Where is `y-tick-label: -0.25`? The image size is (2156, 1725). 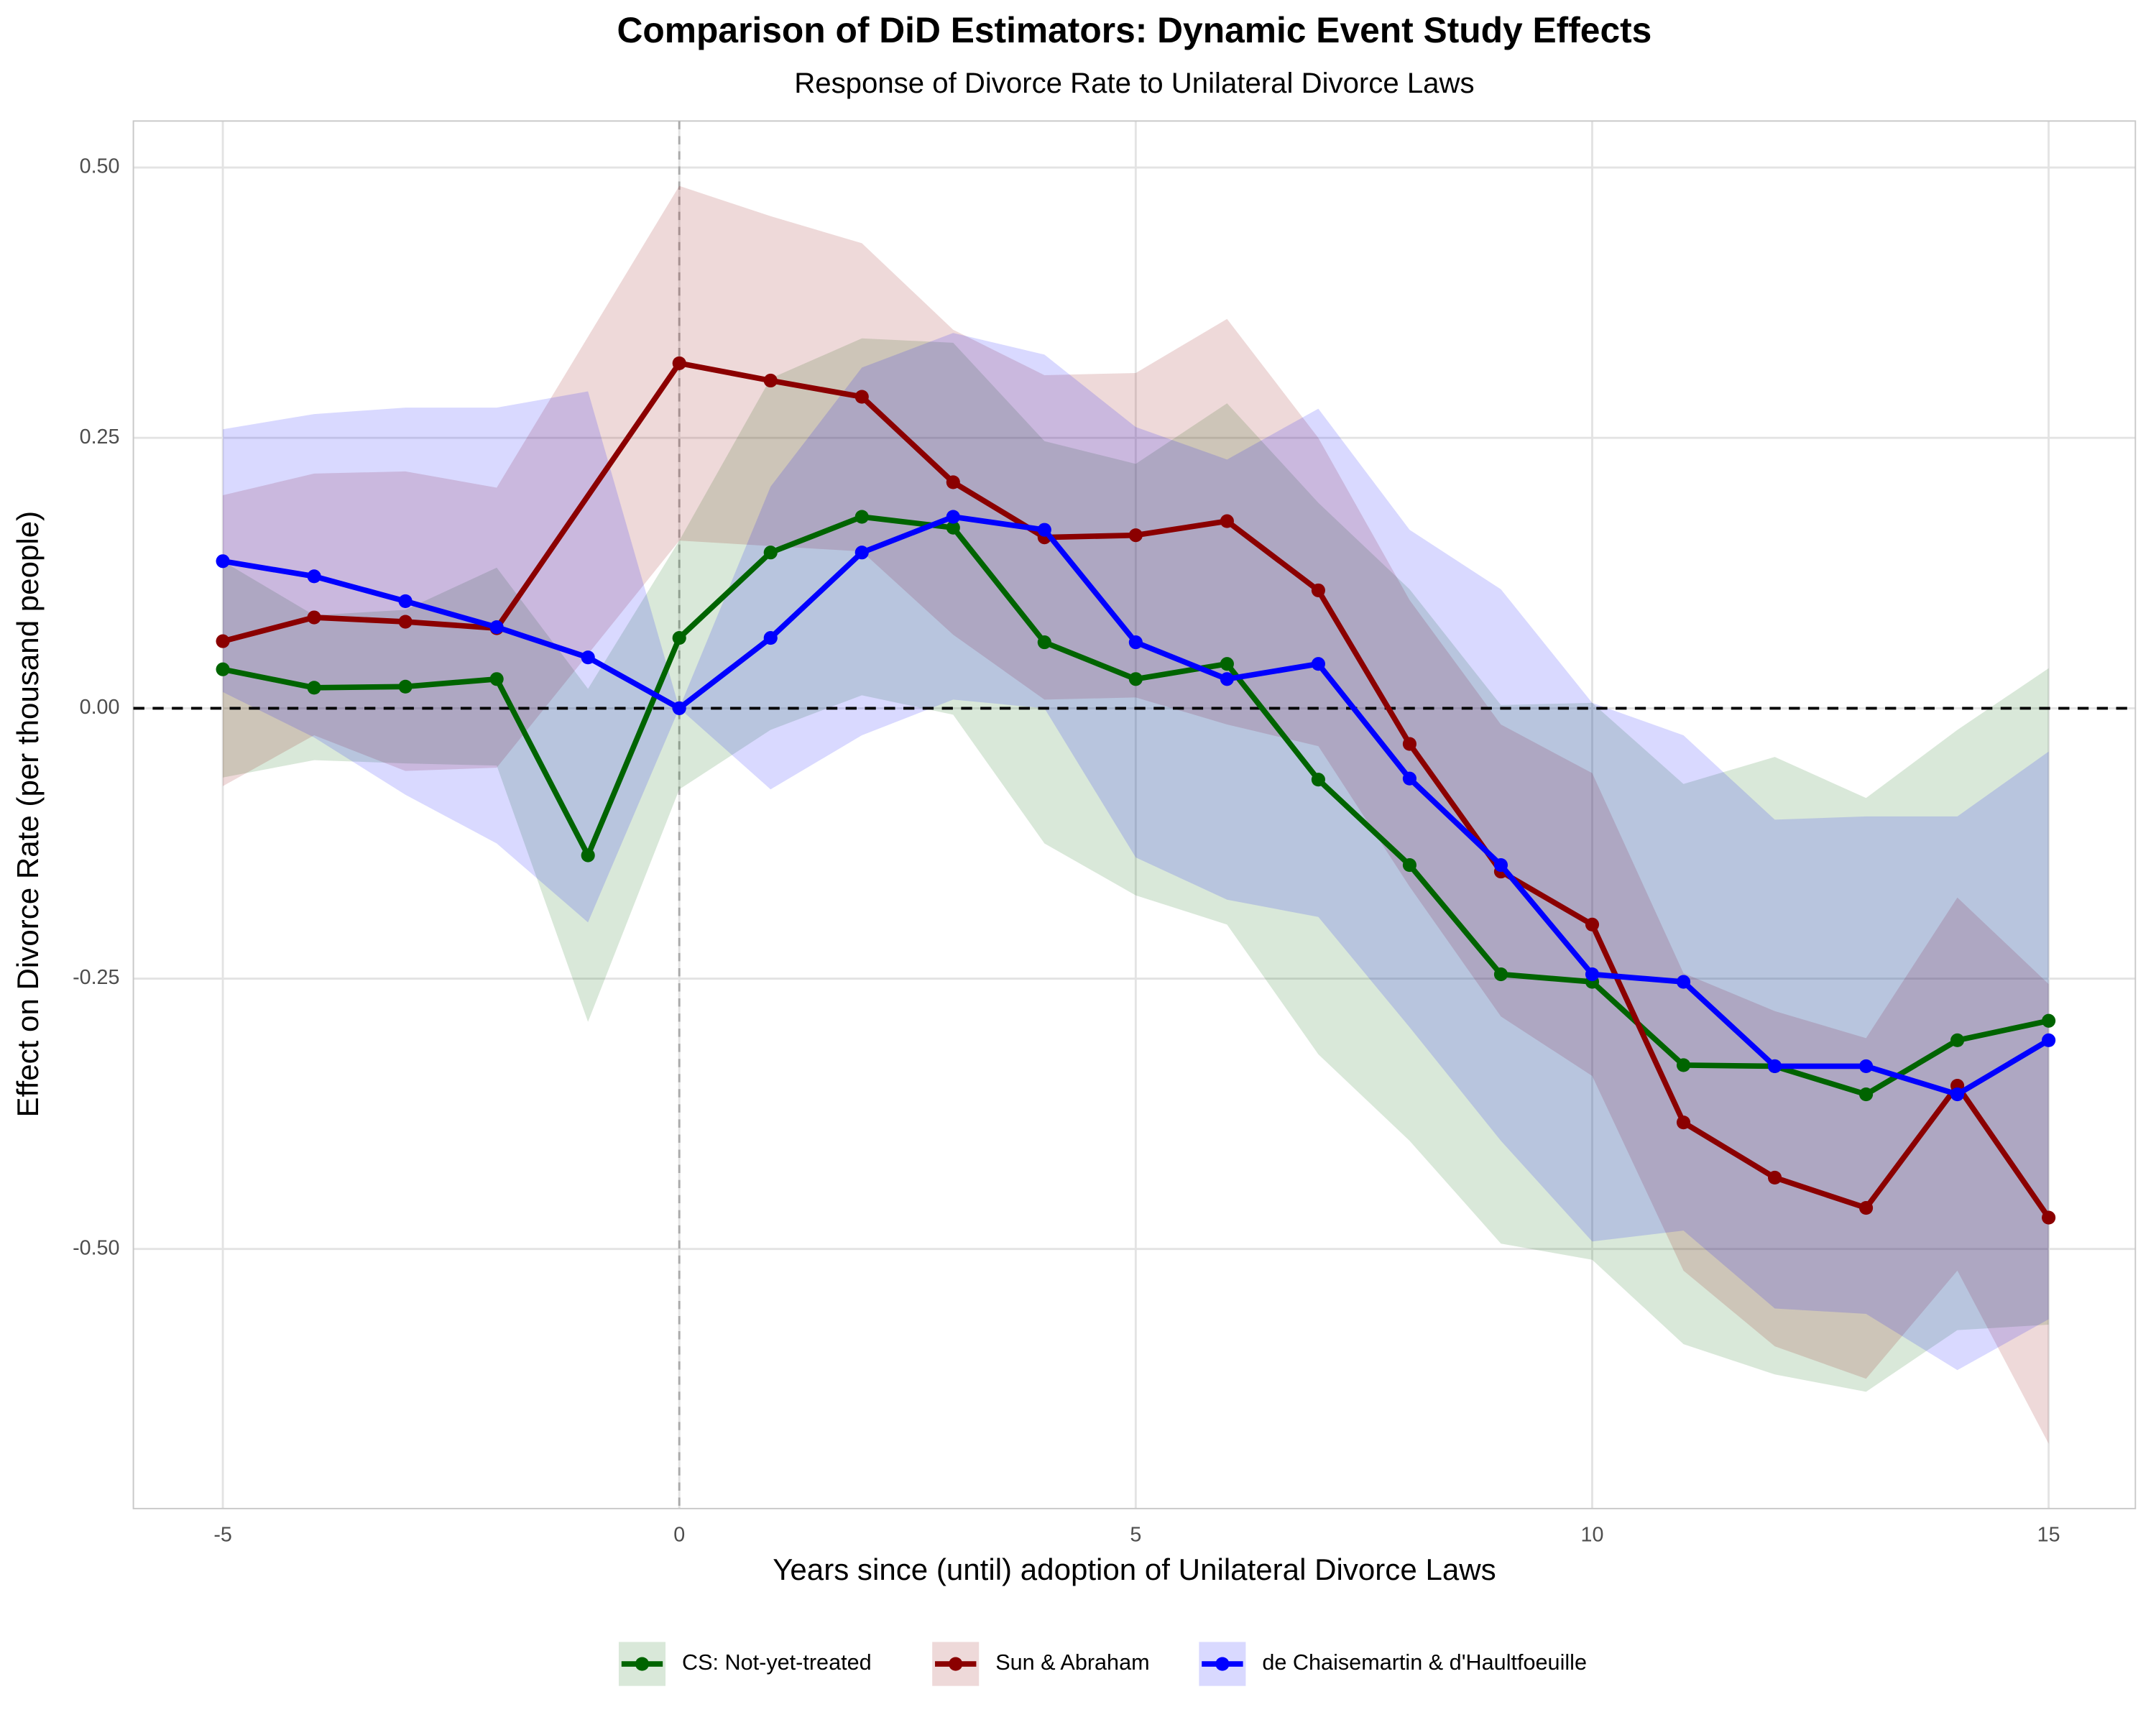
y-tick-label: -0.25 is located at coordinates (96, 977).